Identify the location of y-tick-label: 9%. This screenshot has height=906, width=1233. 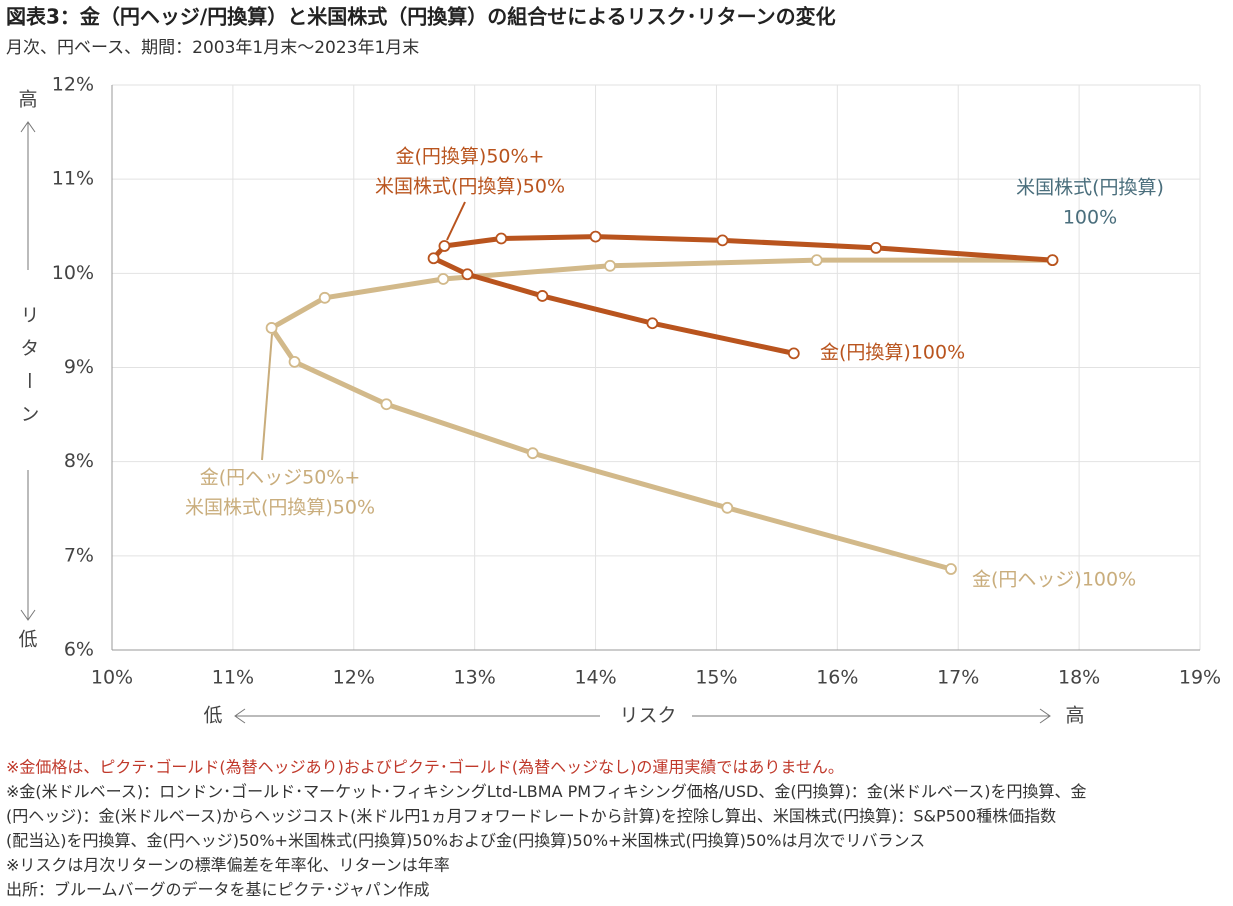
(79, 367).